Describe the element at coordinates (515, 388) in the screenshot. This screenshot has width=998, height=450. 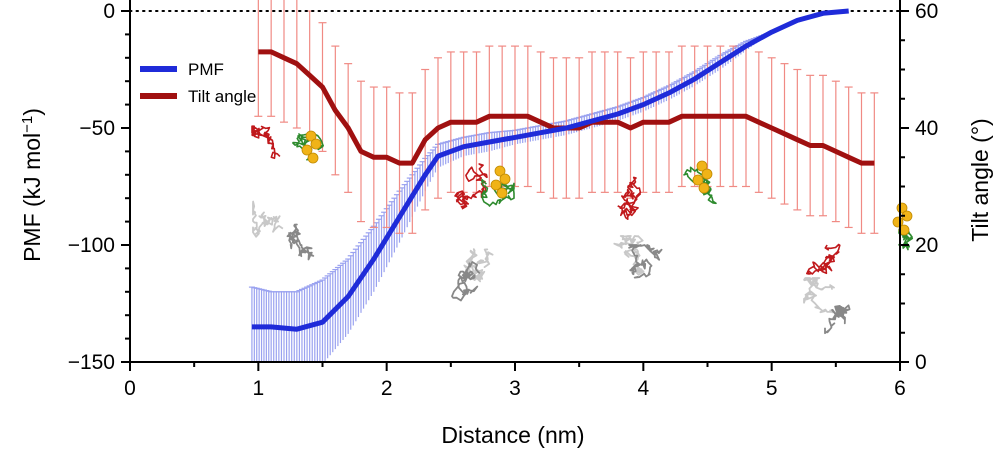
I see `x-tick-label: 3` at that location.